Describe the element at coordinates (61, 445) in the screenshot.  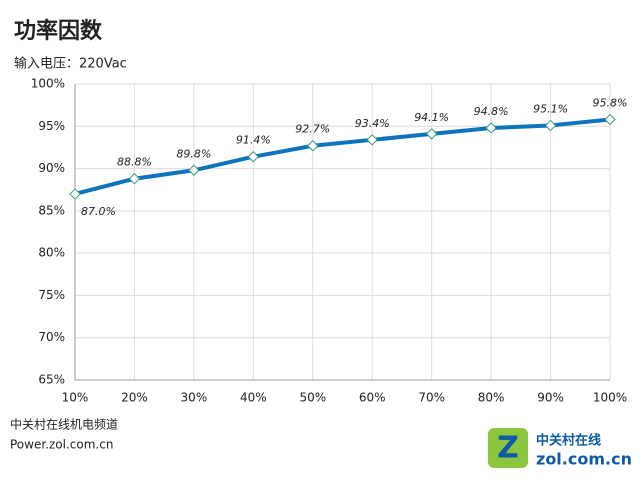
I see `source-url: Power.zol.com.cn` at that location.